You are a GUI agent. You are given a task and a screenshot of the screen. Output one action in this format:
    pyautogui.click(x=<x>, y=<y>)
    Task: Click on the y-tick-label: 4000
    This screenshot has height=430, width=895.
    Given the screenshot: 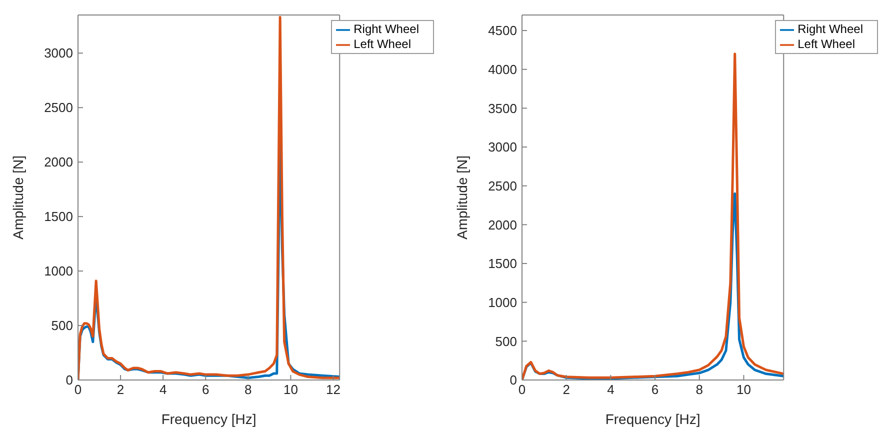 What is the action you would take?
    pyautogui.click(x=502, y=69)
    